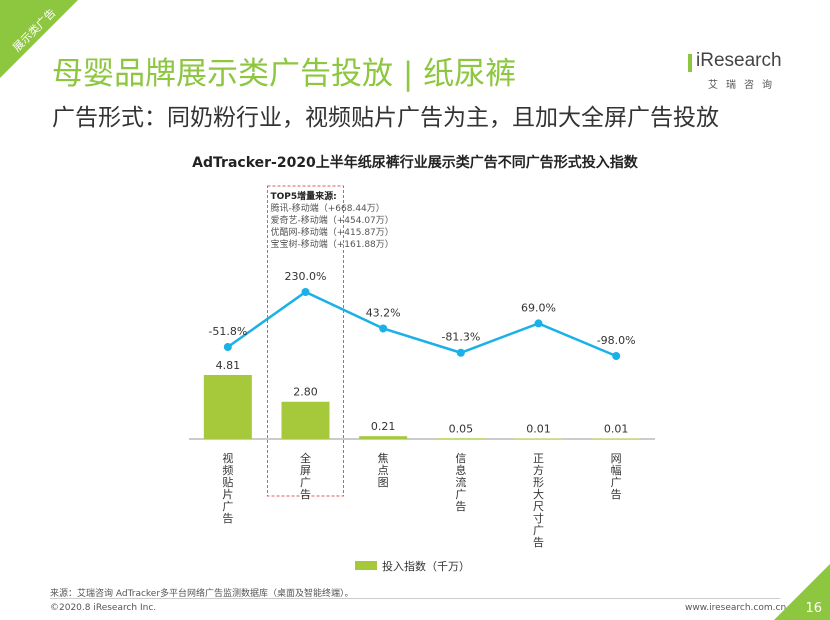 Image resolution: width=830 pixels, height=620 pixels. I want to click on category-label-3-4: 告, so click(460, 506).